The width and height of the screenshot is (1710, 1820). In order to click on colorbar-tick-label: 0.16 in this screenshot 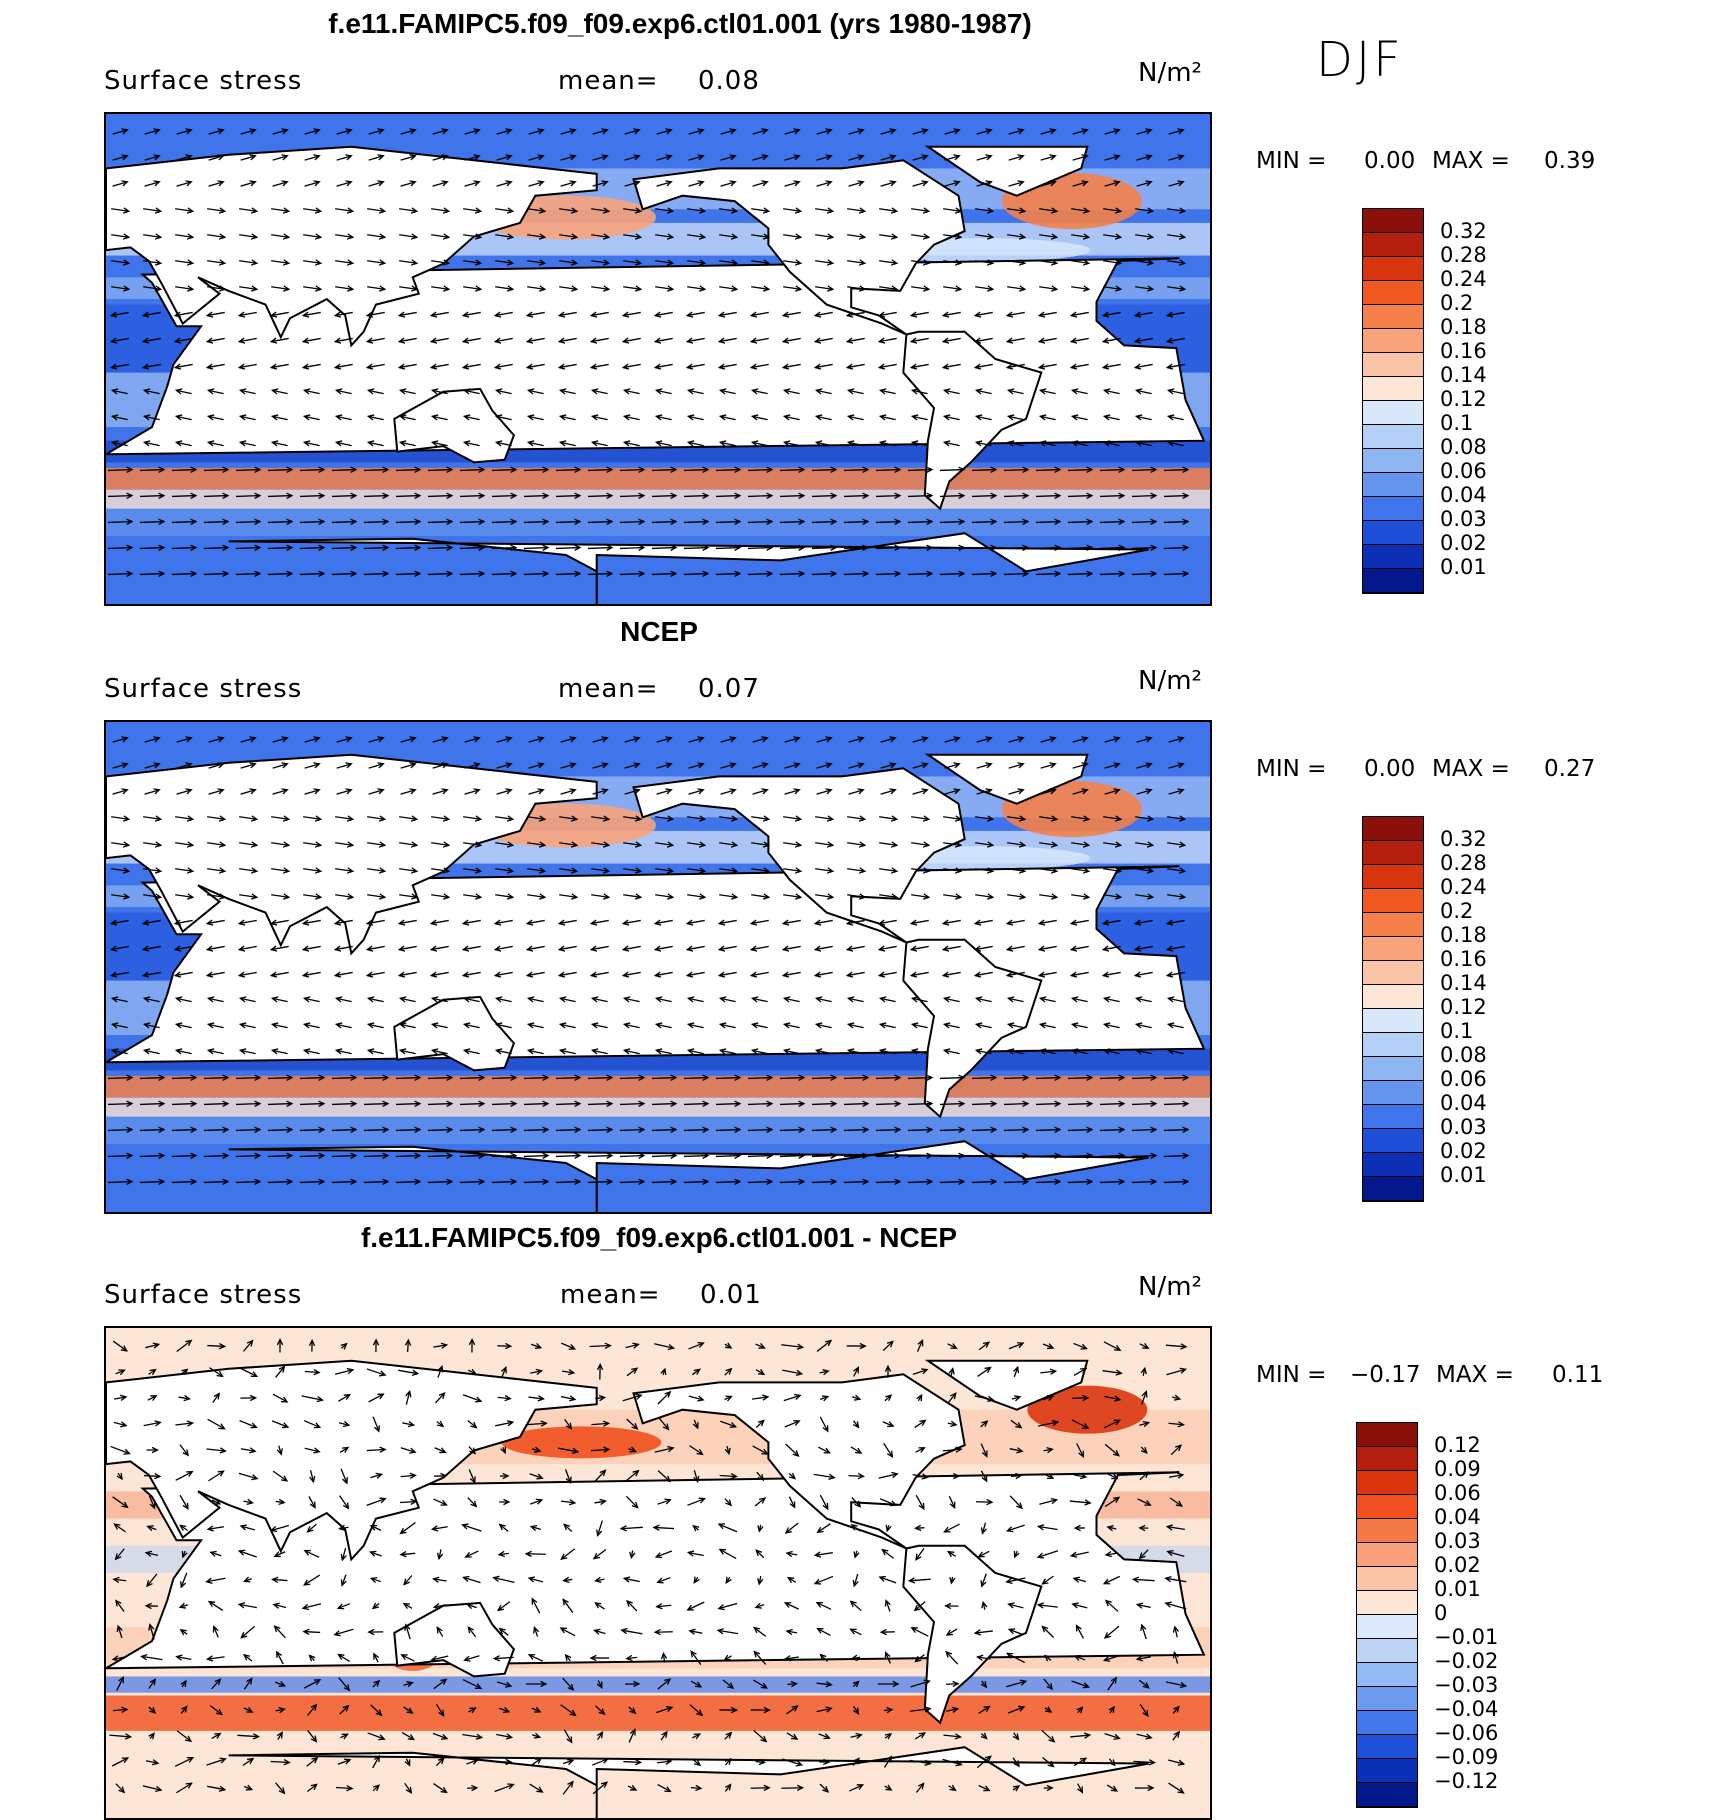, I will do `click(1463, 351)`.